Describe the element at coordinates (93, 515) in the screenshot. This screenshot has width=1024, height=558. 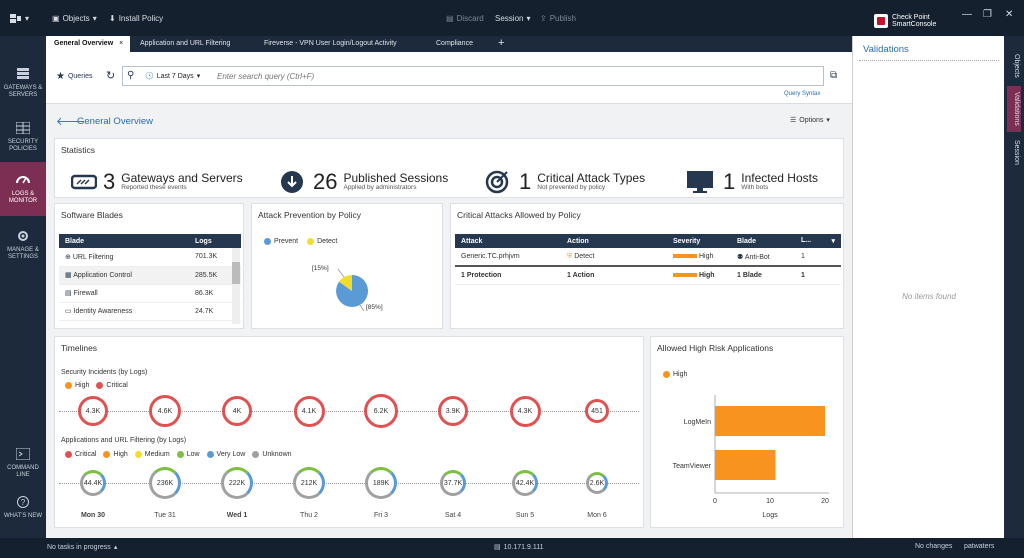
I see `day-label: Mon 30` at that location.